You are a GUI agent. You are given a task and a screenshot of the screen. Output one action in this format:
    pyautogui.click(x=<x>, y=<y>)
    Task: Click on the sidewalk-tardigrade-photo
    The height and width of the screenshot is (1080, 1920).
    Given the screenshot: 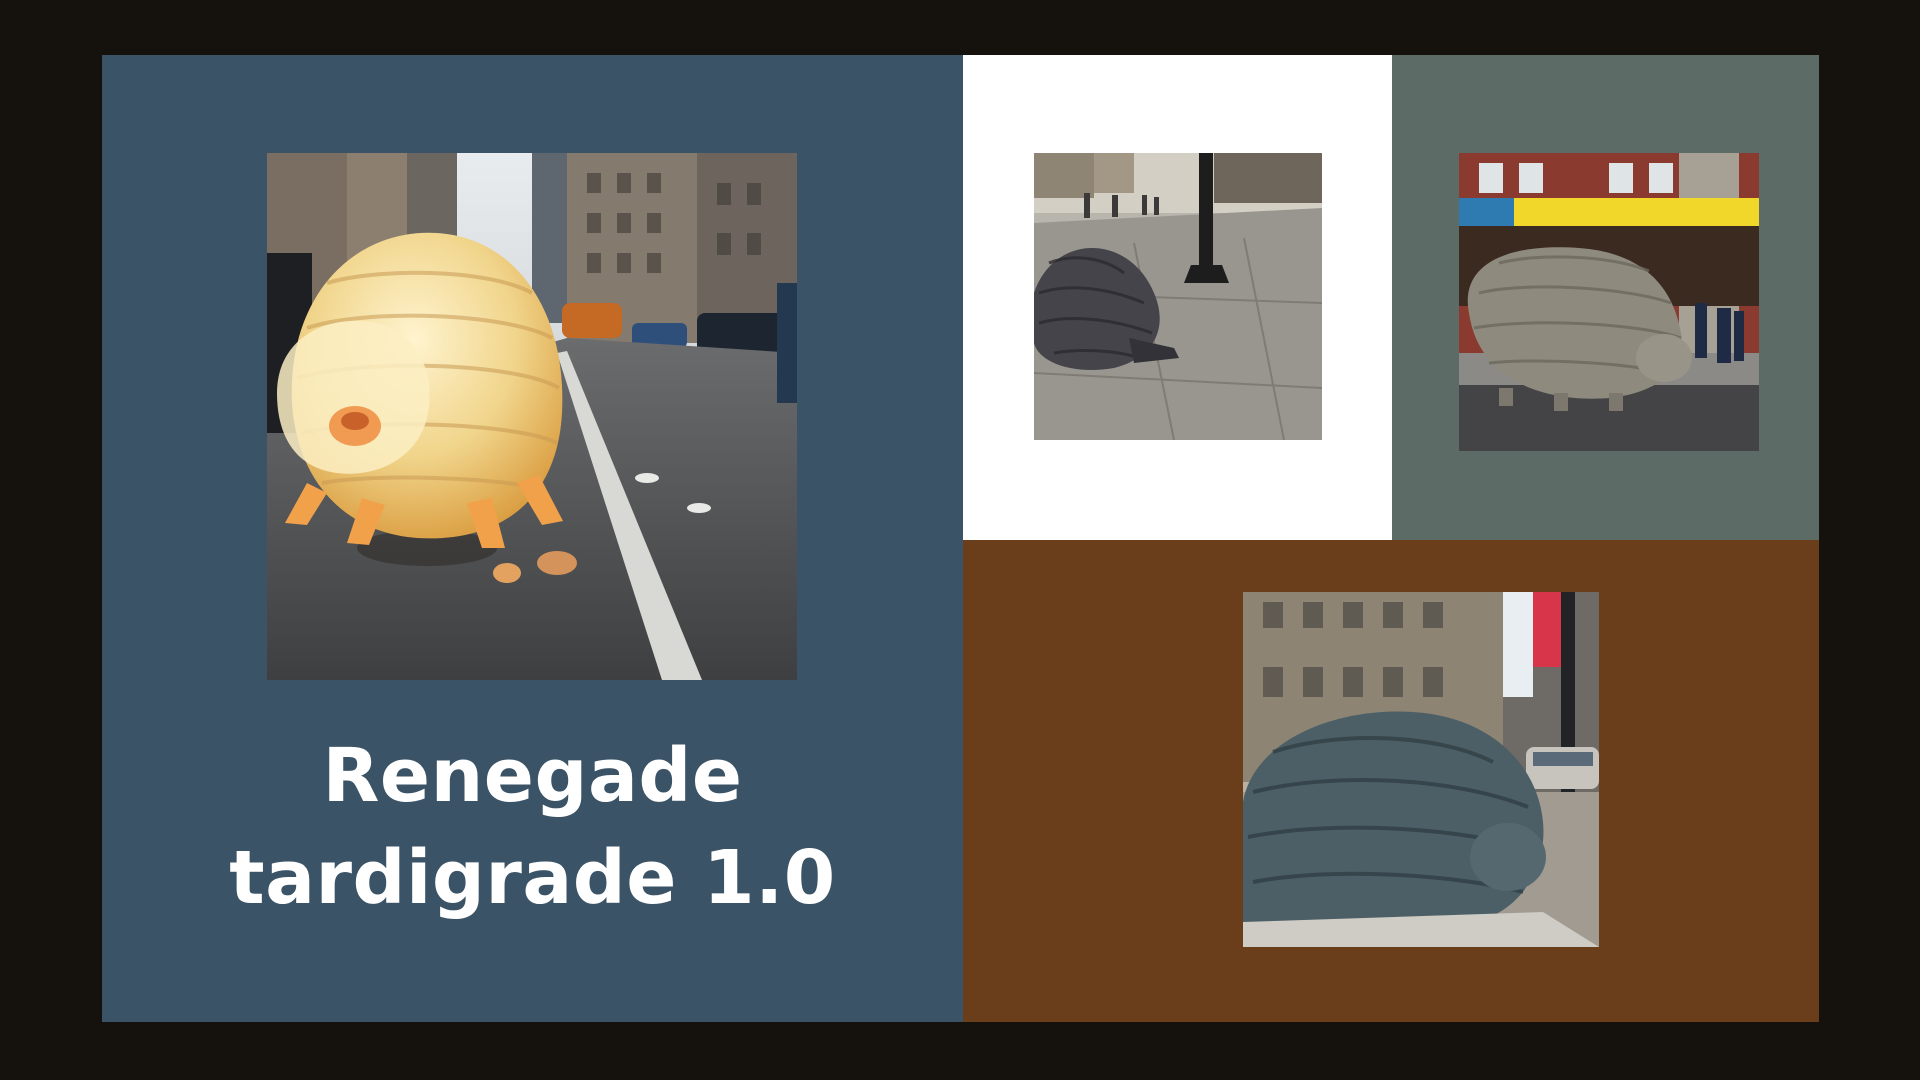 What is the action you would take?
    pyautogui.click(x=1178, y=296)
    